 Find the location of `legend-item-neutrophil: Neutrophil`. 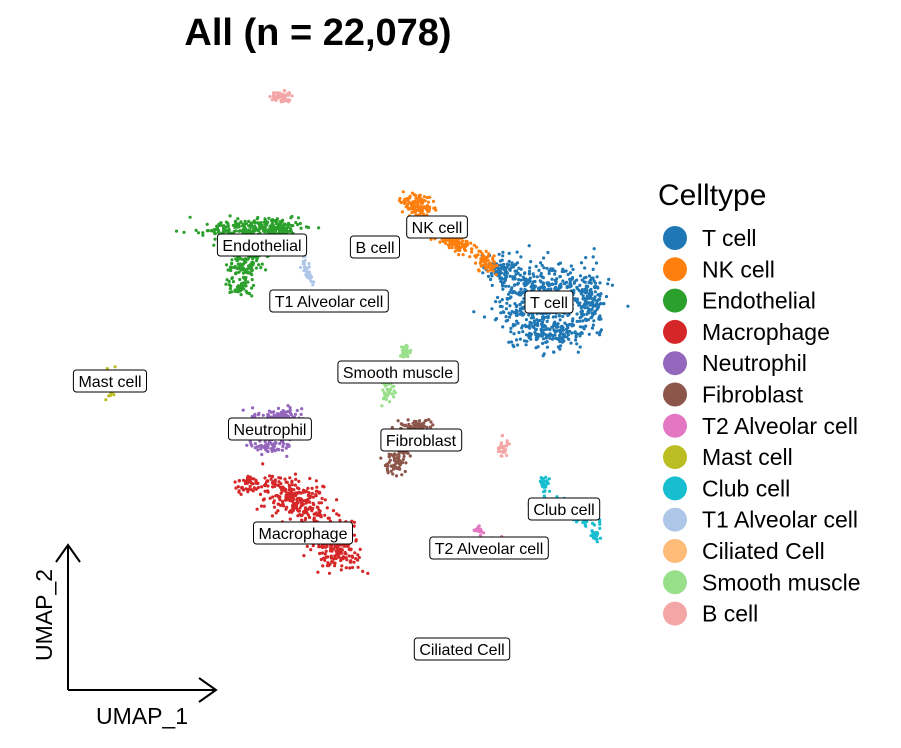

legend-item-neutrophil: Neutrophil is located at coordinates (735, 363).